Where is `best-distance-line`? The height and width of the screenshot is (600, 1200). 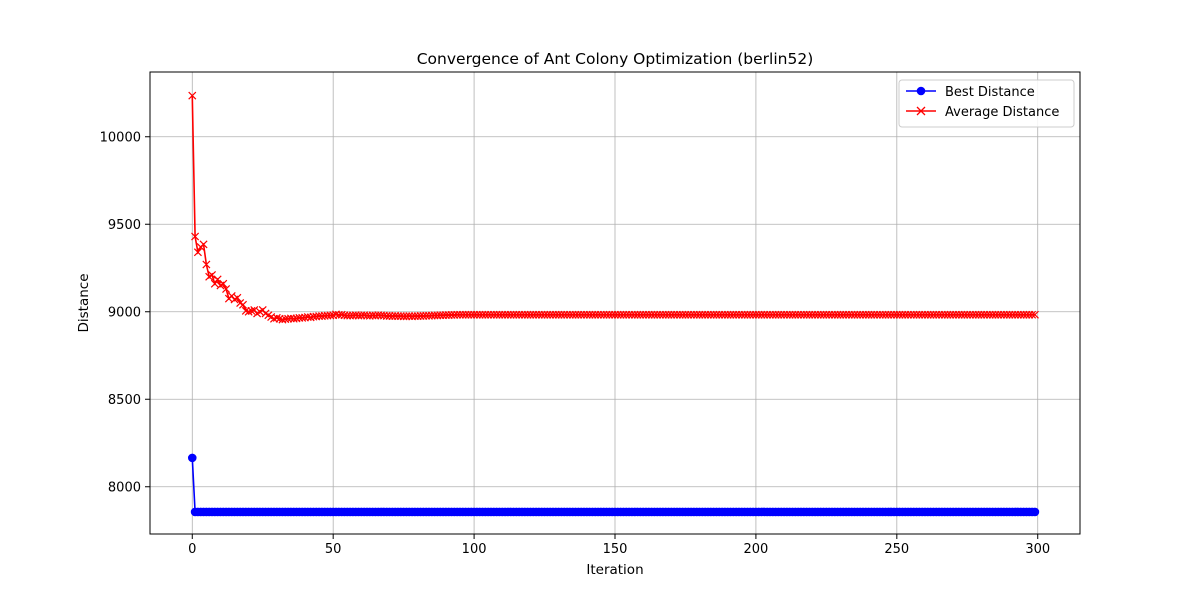
best-distance-line is located at coordinates (613, 485).